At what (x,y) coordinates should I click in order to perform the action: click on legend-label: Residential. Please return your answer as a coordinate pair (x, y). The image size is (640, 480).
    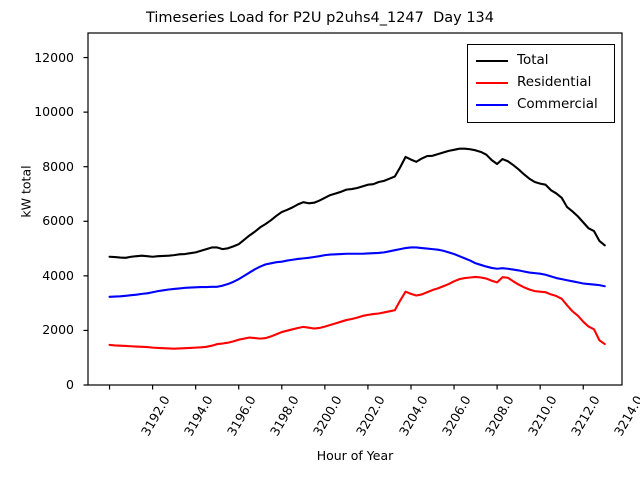
    Looking at the image, I should click on (554, 82).